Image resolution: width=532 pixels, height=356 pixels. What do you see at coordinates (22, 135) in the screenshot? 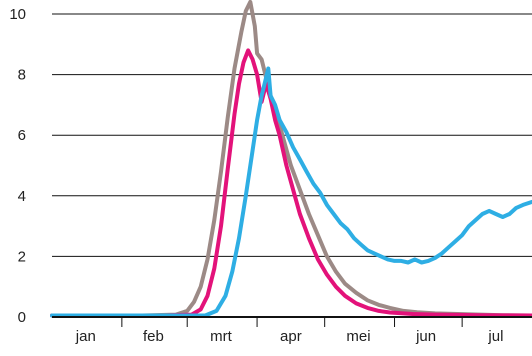
I see `y-tick-label: 6` at bounding box center [22, 135].